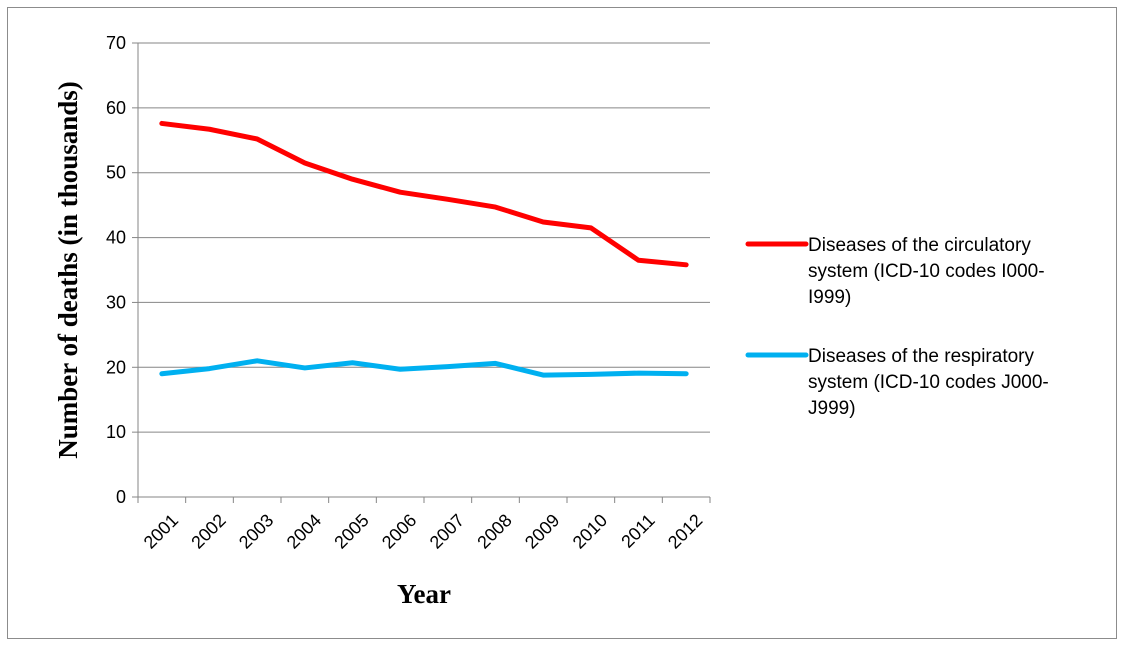 This screenshot has height=646, width=1124. What do you see at coordinates (685, 531) in the screenshot?
I see `x-tick-label: 2012` at bounding box center [685, 531].